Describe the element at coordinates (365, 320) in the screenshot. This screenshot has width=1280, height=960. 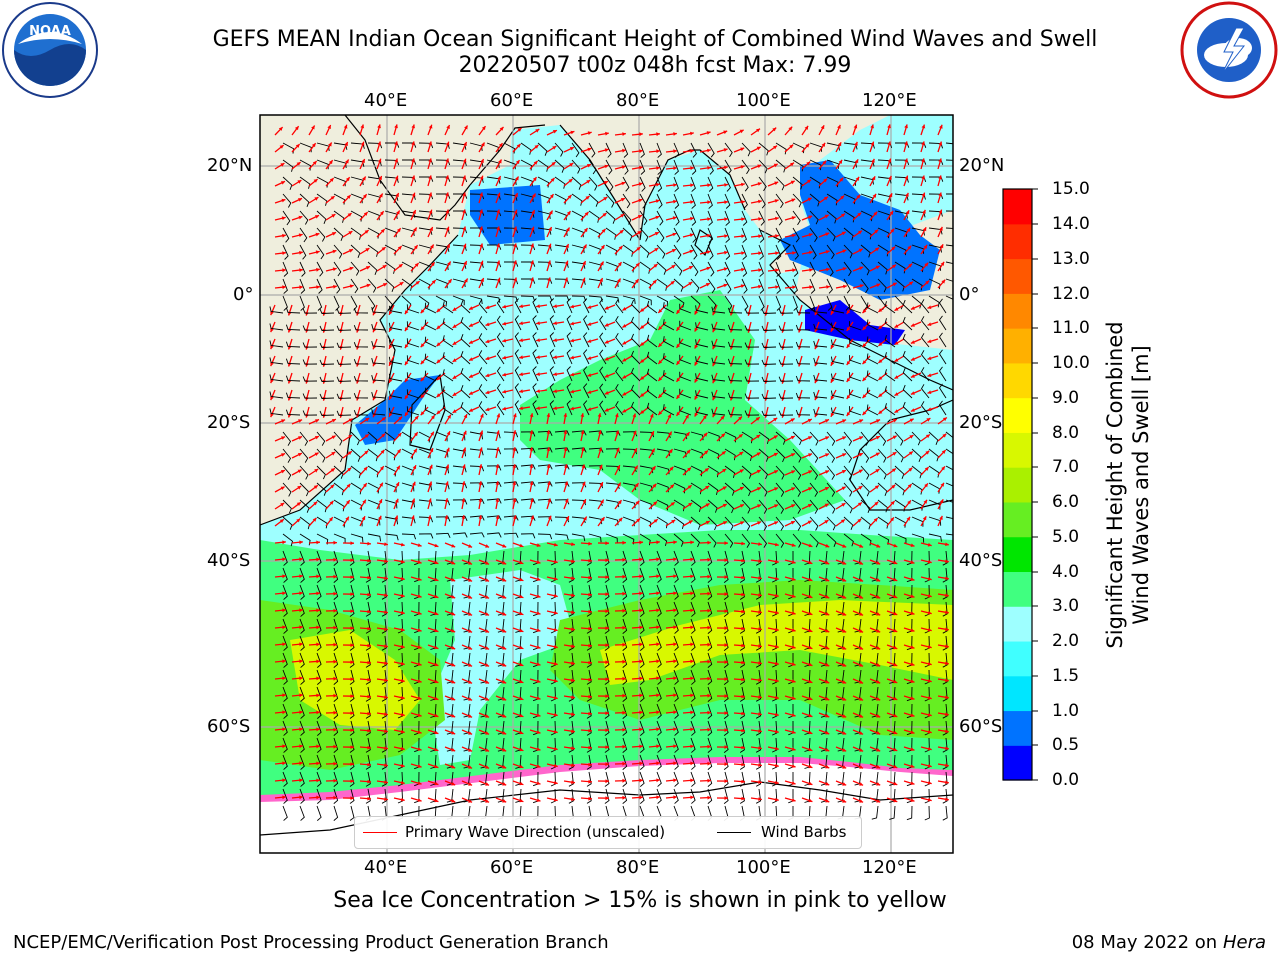
I see `coastline-africa` at that location.